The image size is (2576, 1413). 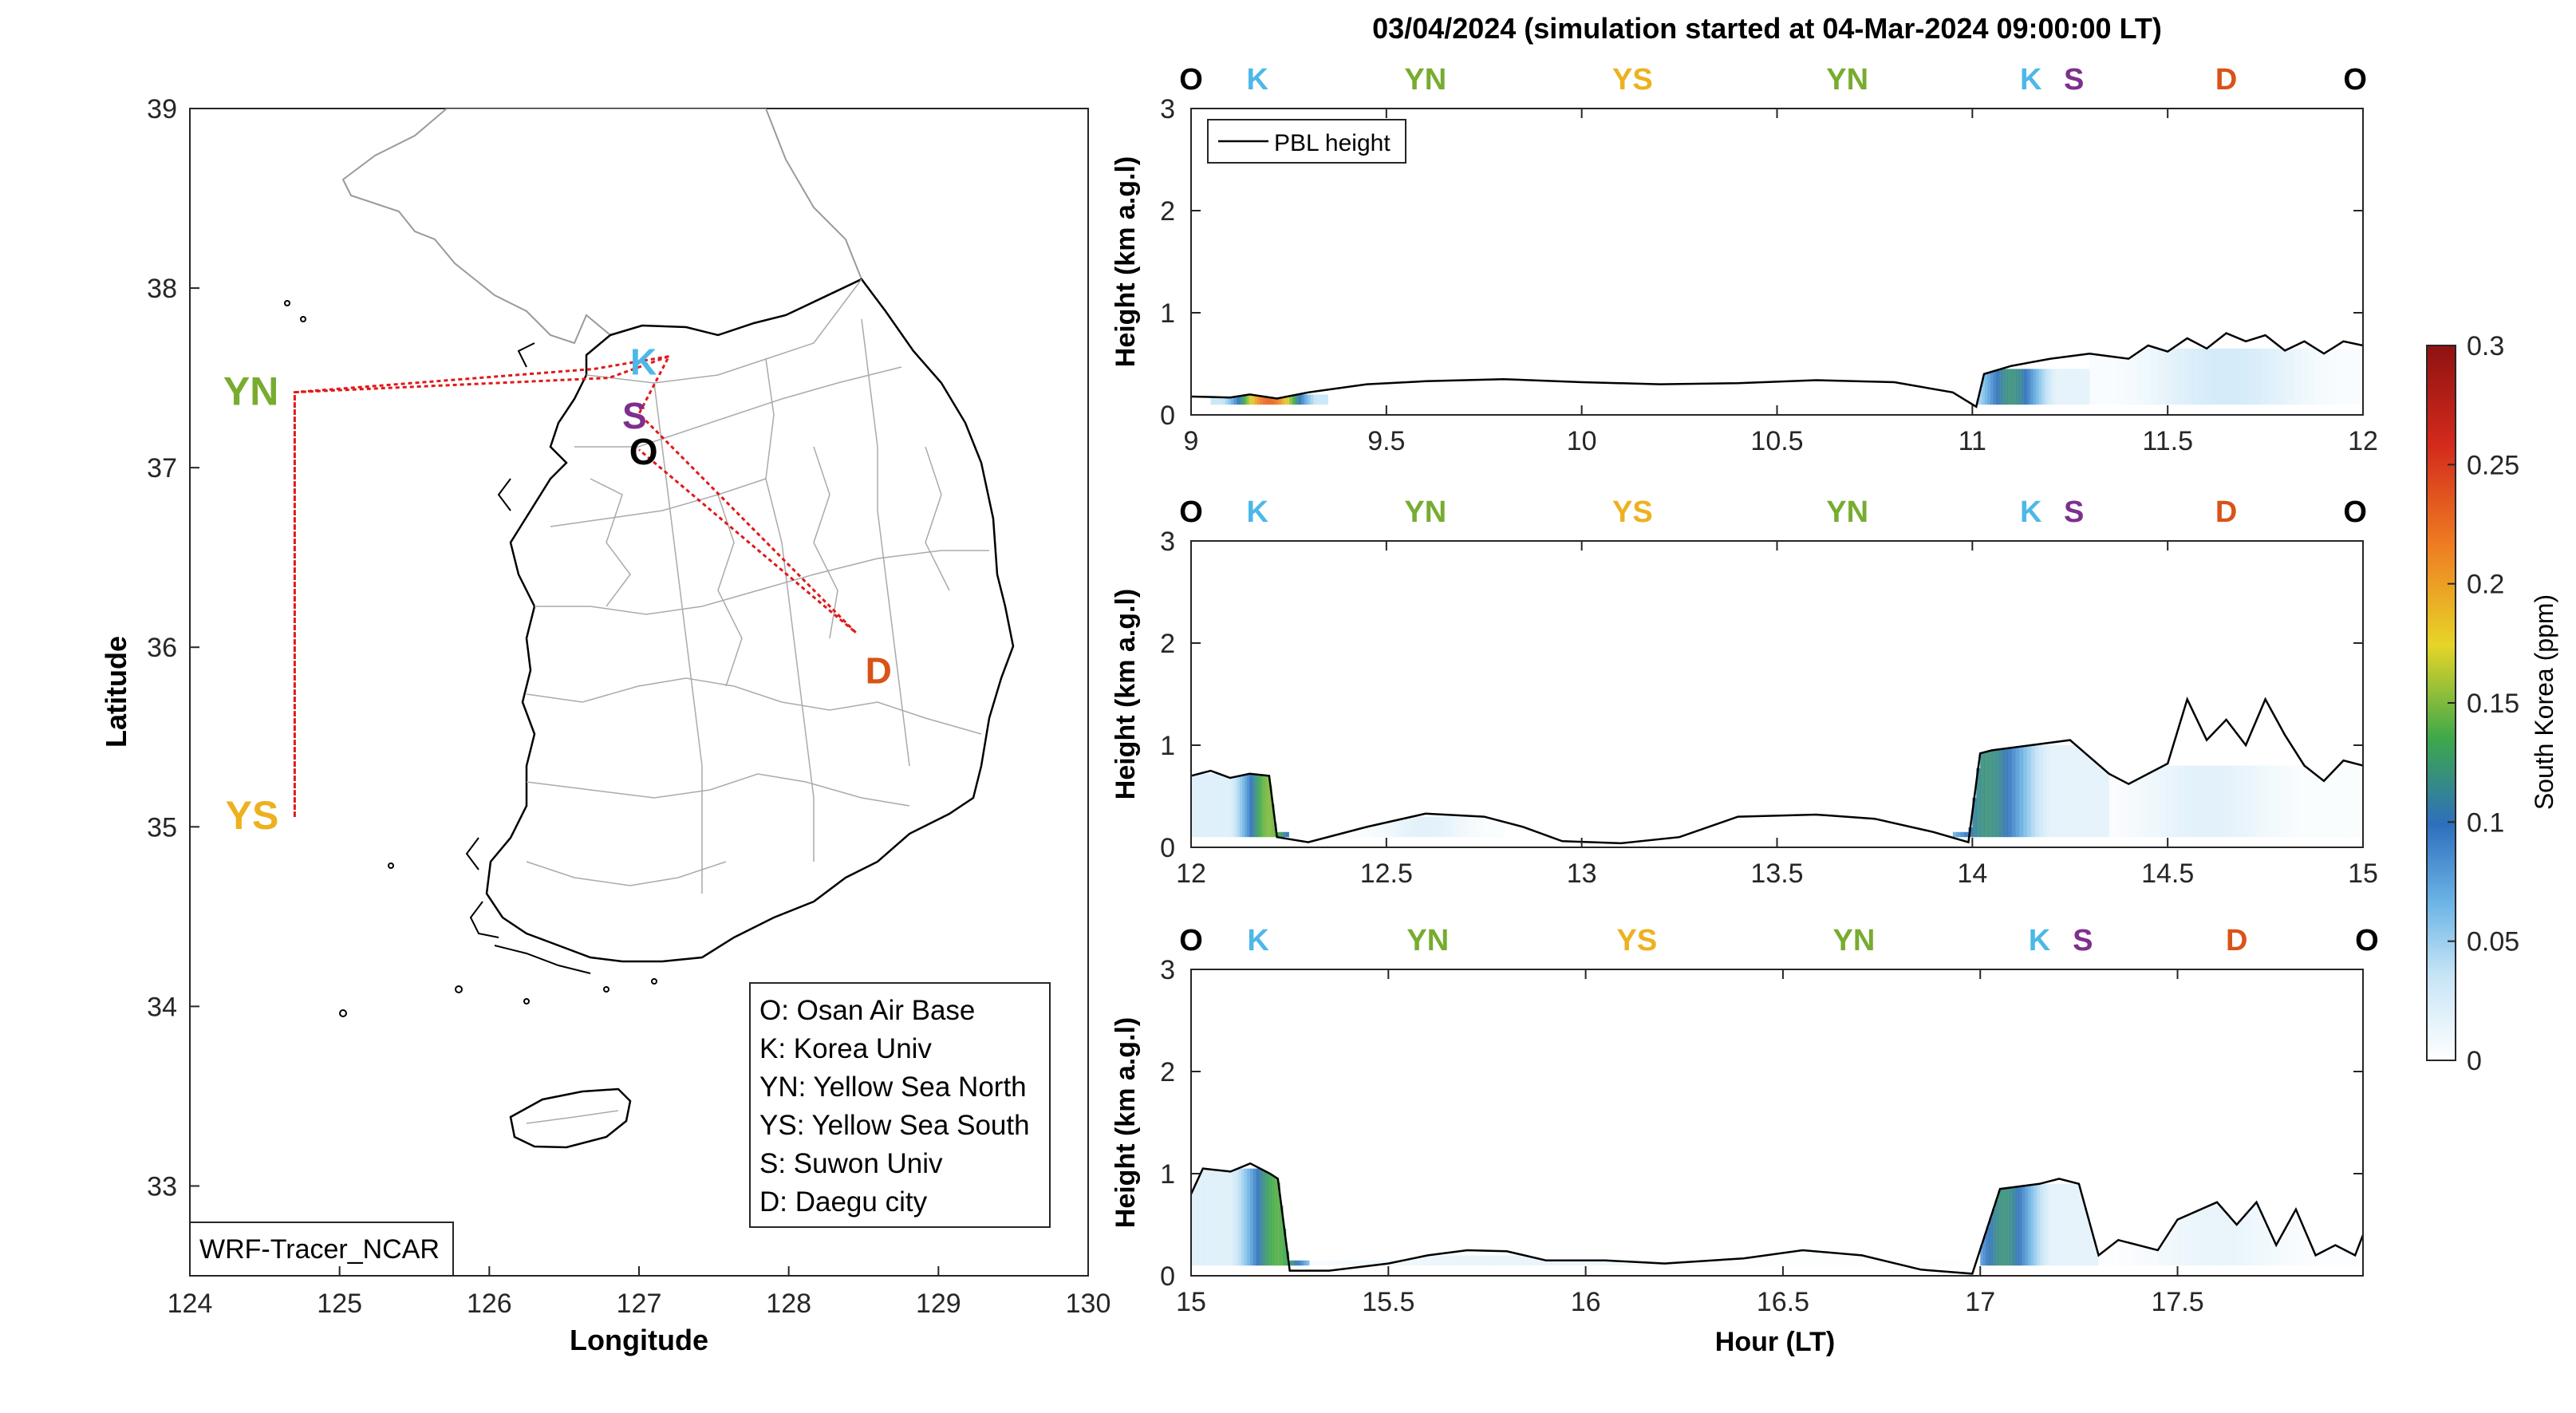 I want to click on site-marker-d: D, so click(x=879, y=670).